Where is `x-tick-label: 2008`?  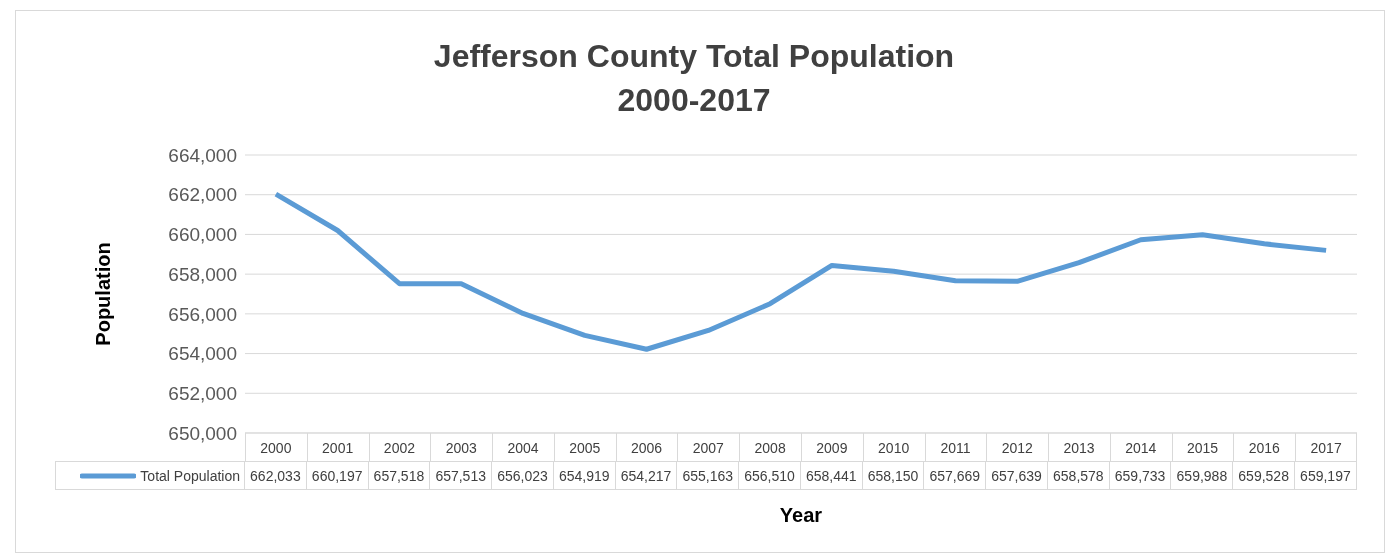
x-tick-label: 2008 is located at coordinates (770, 447).